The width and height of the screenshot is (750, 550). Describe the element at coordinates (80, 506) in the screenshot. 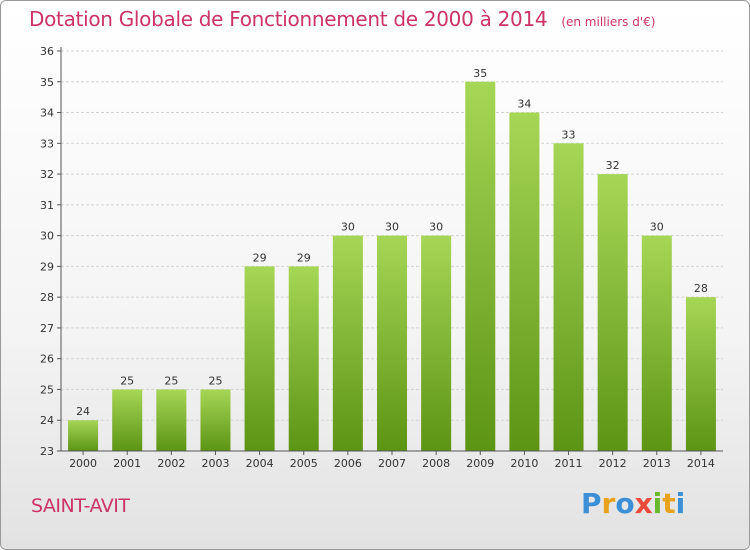

I see `commune-name: SAINT-AVIT` at that location.